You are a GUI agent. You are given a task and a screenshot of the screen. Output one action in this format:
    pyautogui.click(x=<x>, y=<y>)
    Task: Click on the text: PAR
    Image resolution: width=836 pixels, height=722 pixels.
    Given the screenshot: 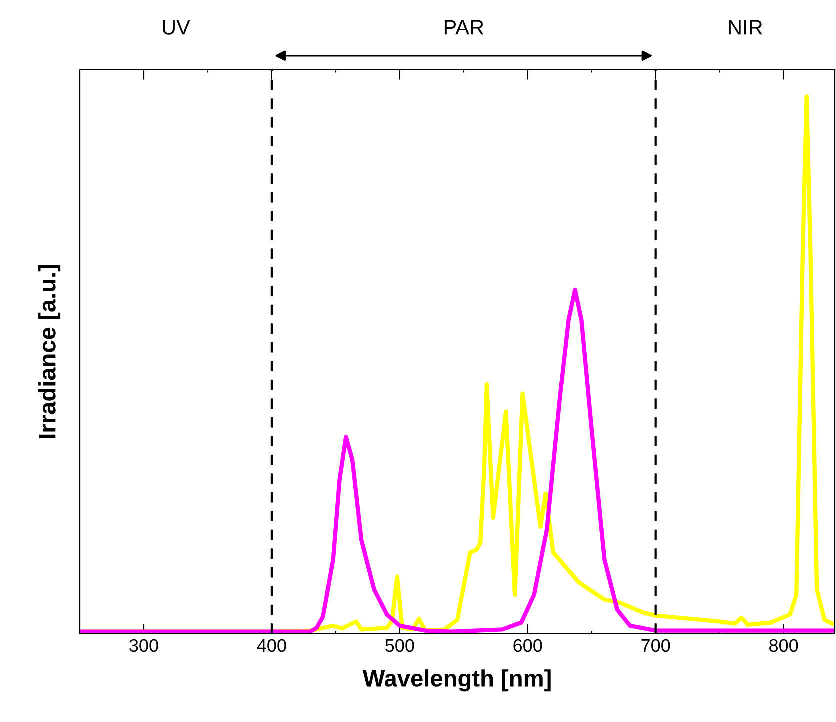 What is the action you would take?
    pyautogui.click(x=464, y=27)
    